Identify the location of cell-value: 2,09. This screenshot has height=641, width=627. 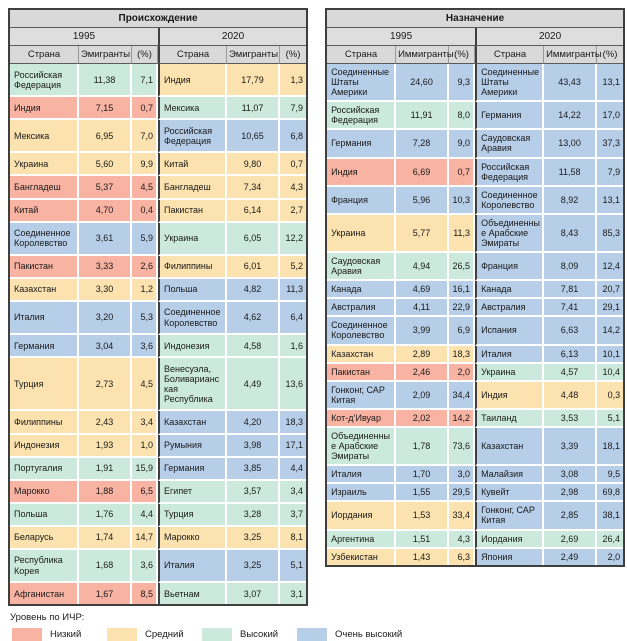
(423, 395).